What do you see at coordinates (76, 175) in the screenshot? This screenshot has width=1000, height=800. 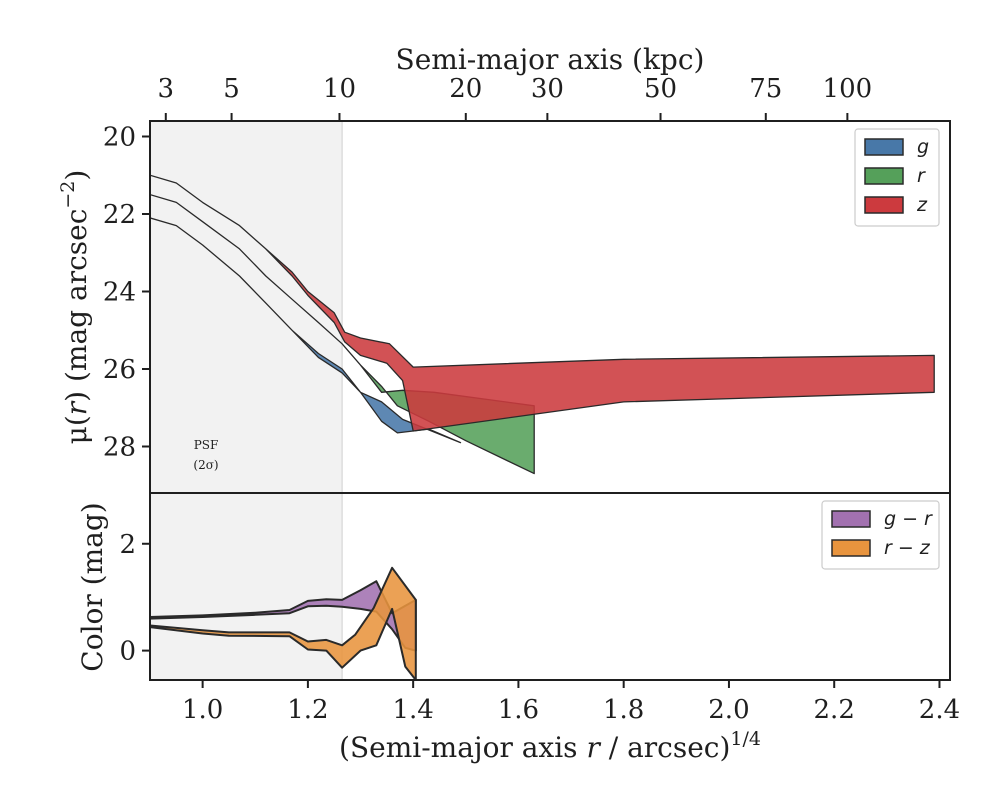 I see `top-y-label-close: )` at bounding box center [76, 175].